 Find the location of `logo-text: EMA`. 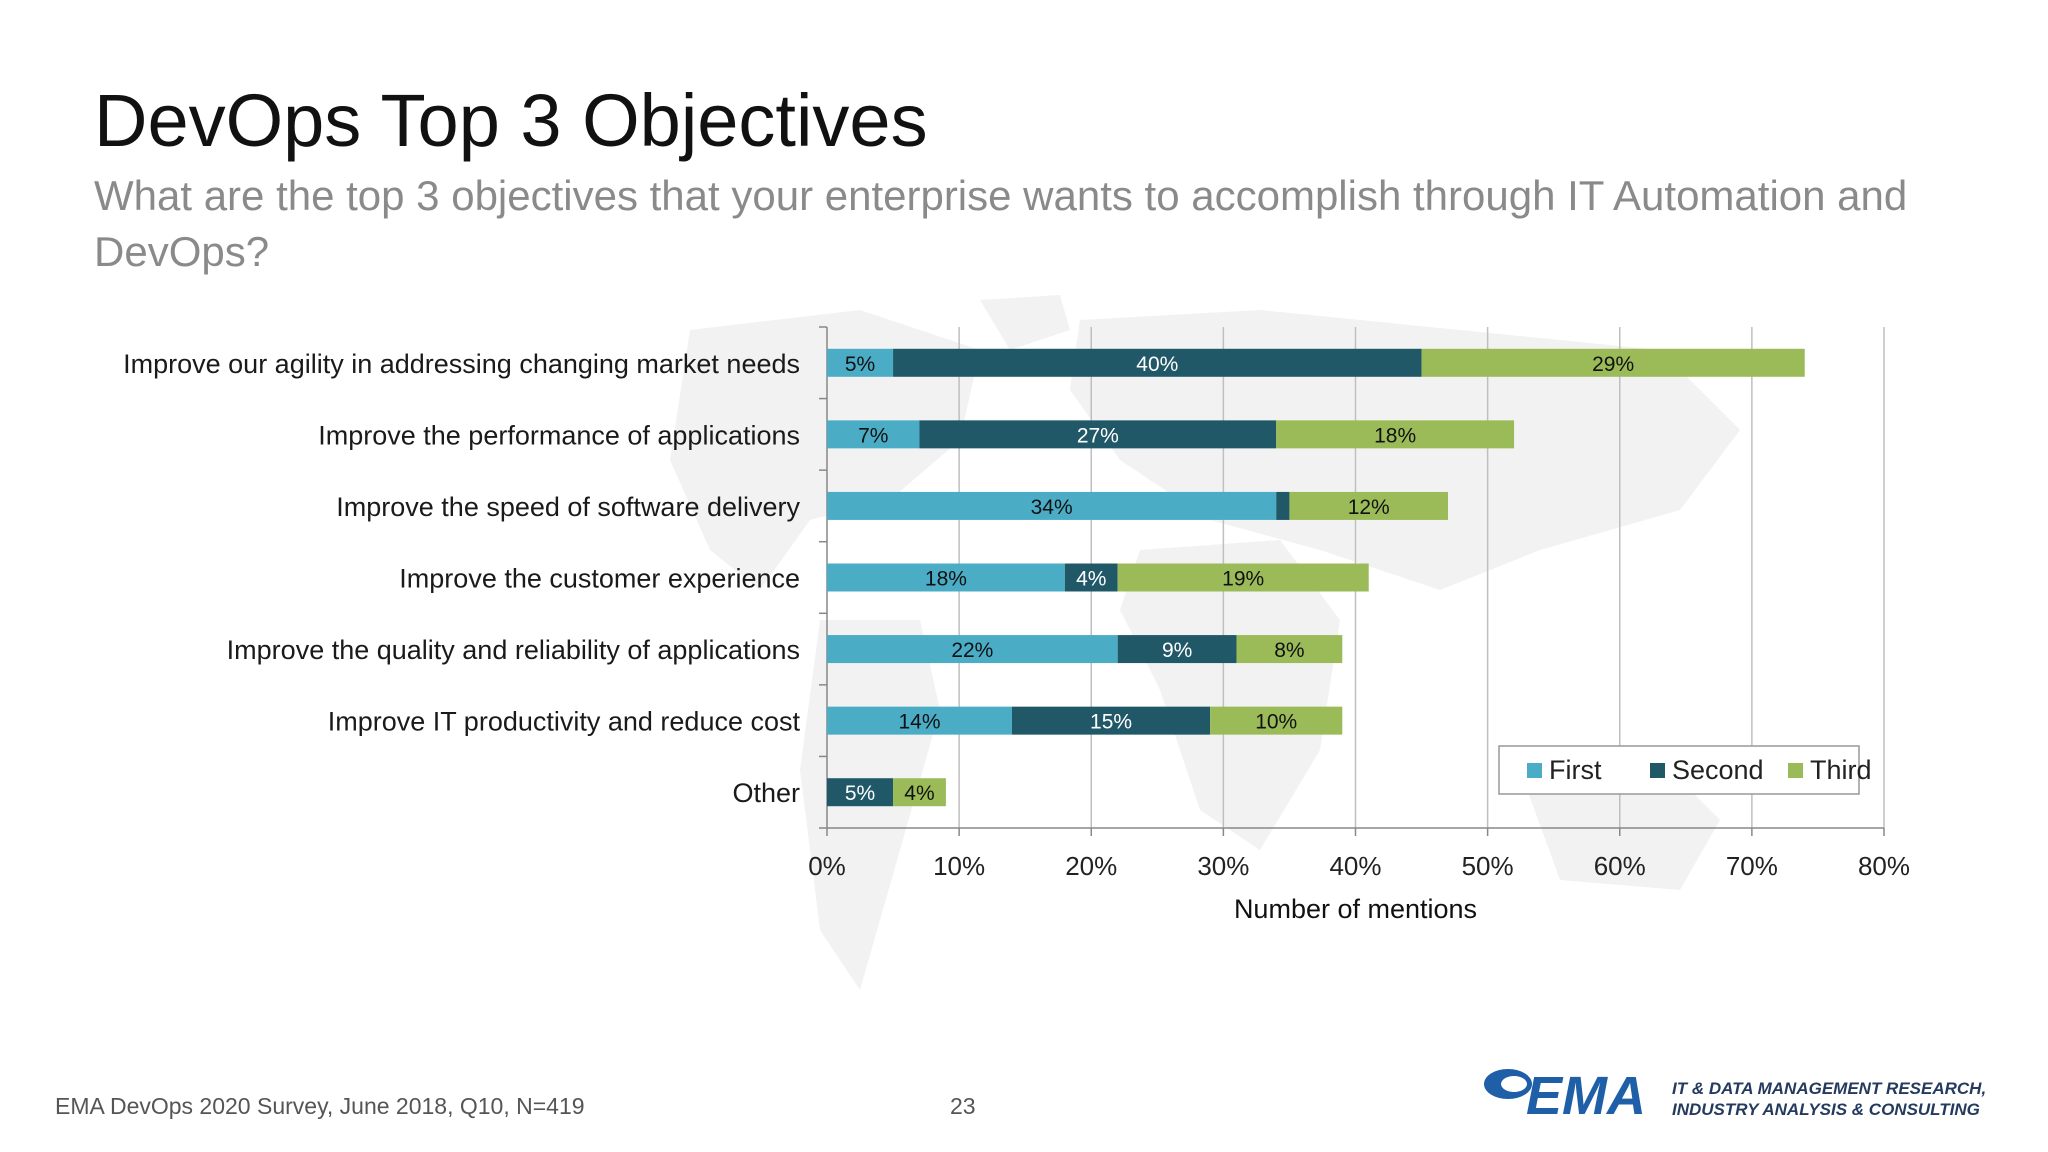

logo-text: EMA is located at coordinates (1586, 1093).